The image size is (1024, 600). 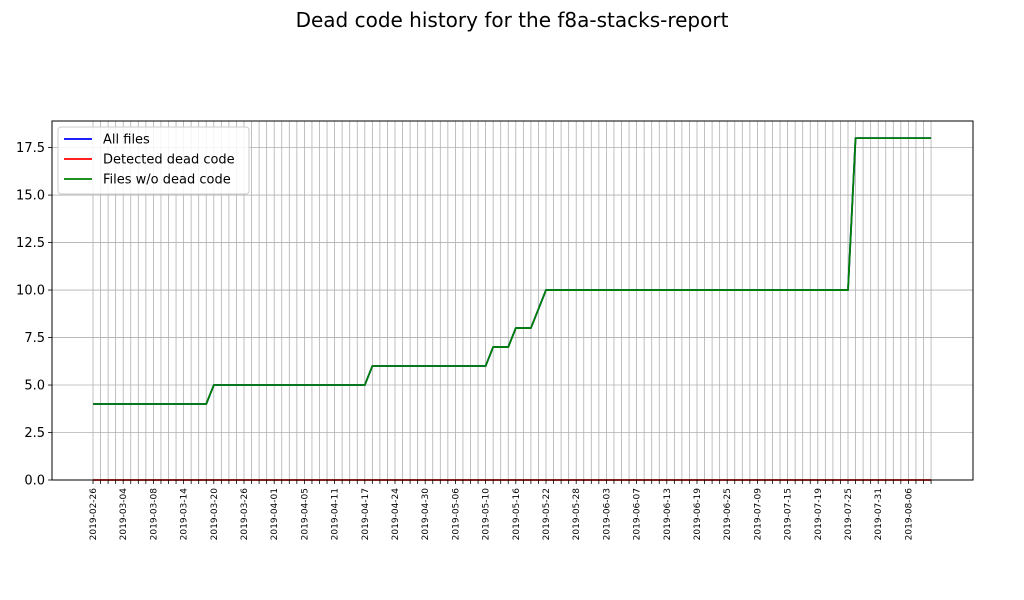 I want to click on x-tick-label: 2019-03-26, so click(x=245, y=514).